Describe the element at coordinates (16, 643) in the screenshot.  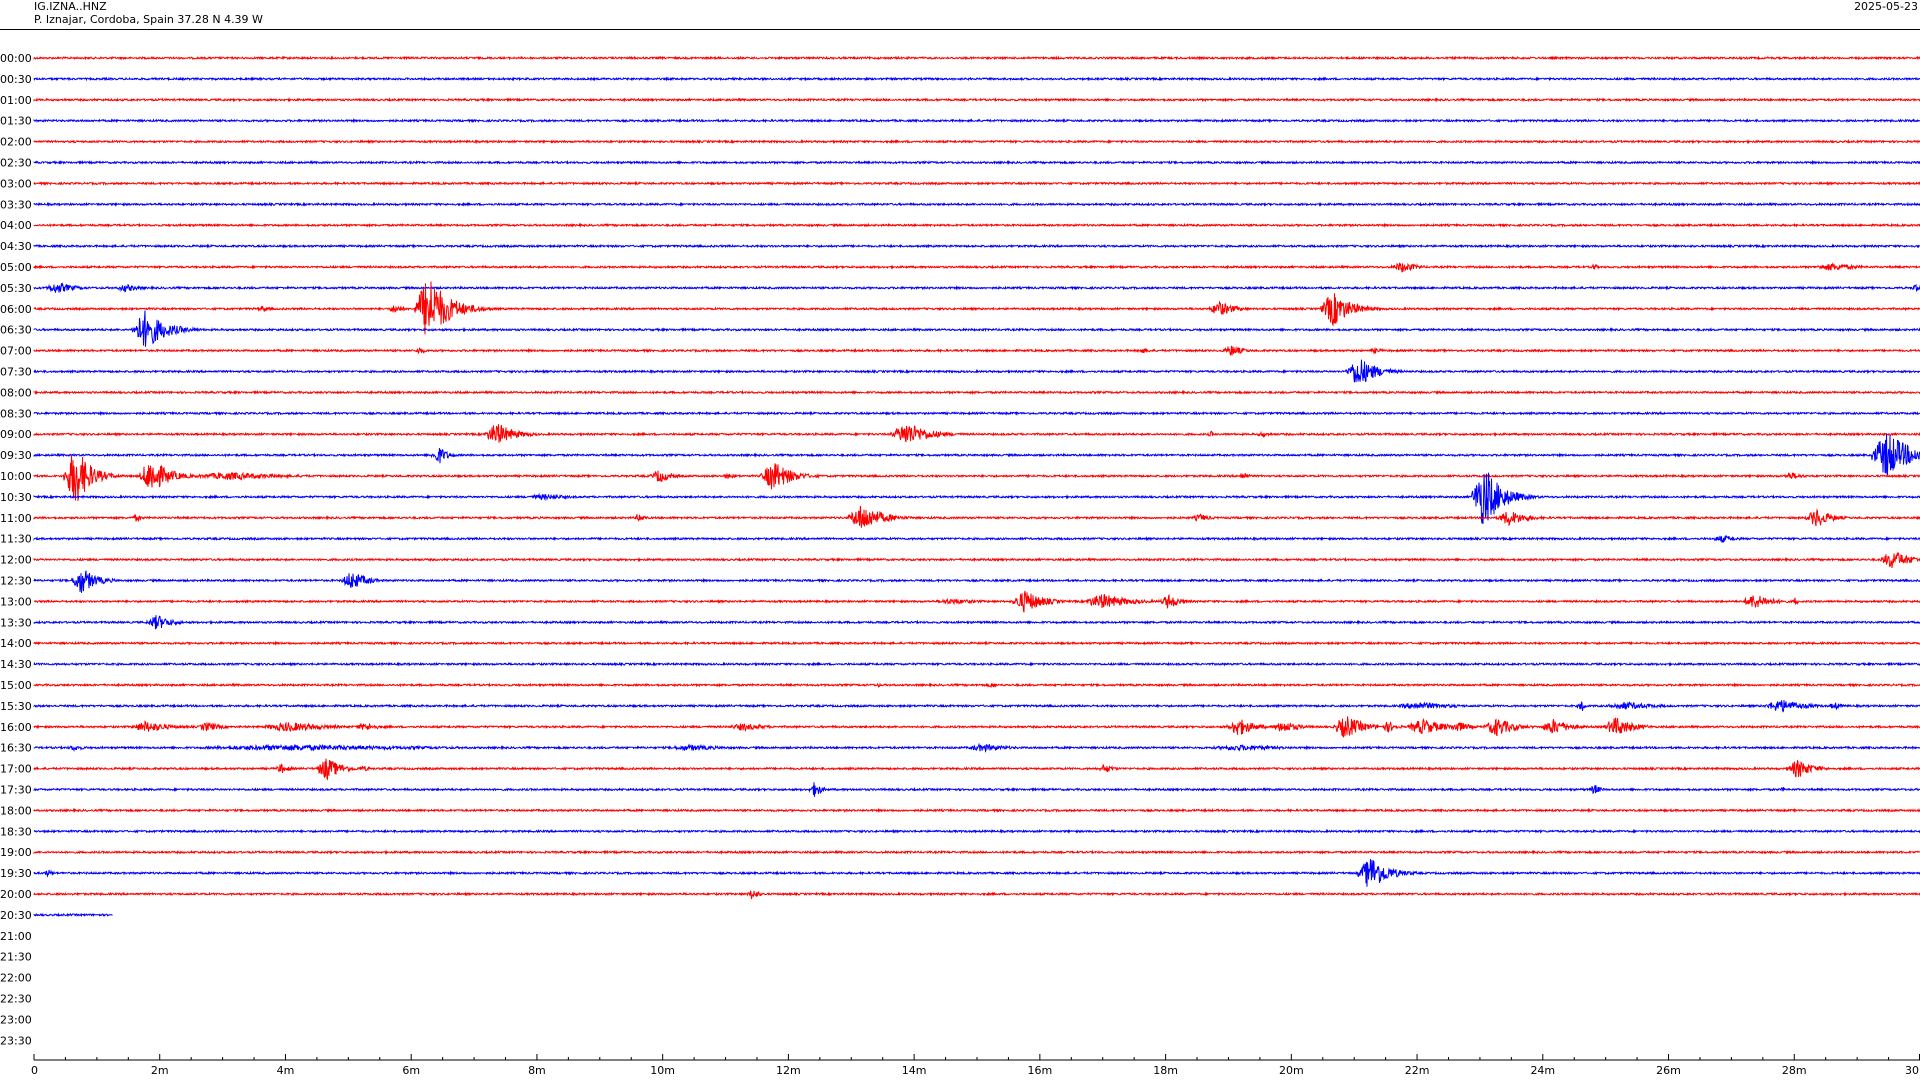
I see `row-time-label: 14:00` at that location.